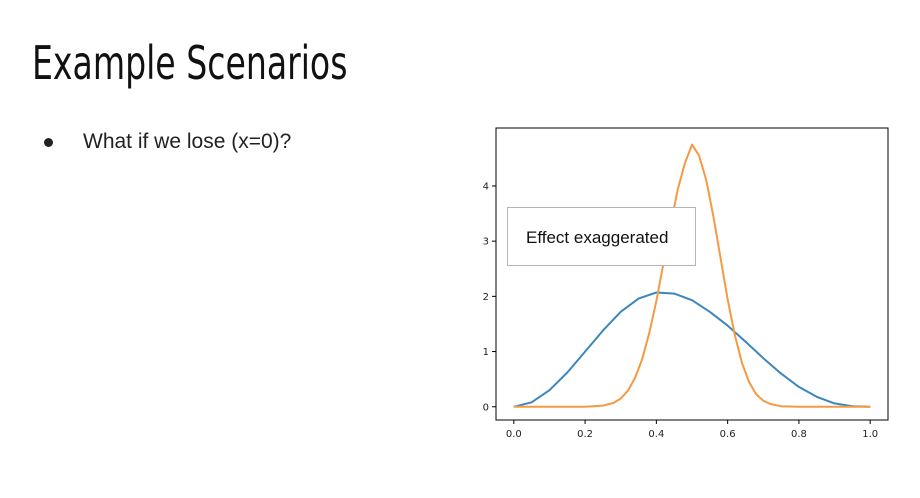 This screenshot has width=920, height=498. What do you see at coordinates (728, 434) in the screenshot?
I see `x-tick-label: 0.6` at bounding box center [728, 434].